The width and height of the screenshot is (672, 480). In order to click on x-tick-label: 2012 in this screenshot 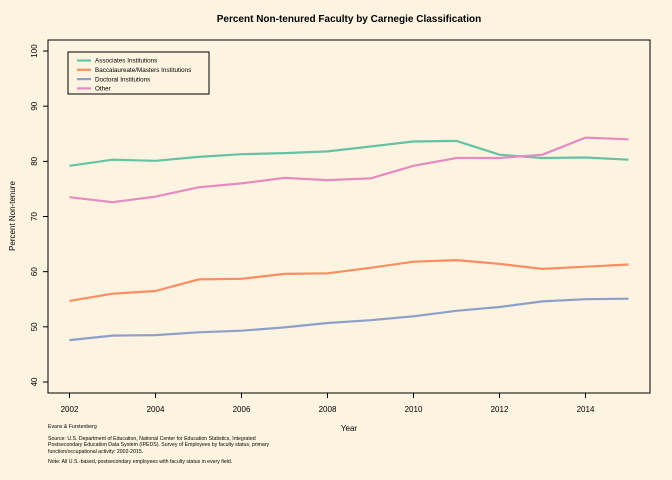, I will do `click(500, 409)`.